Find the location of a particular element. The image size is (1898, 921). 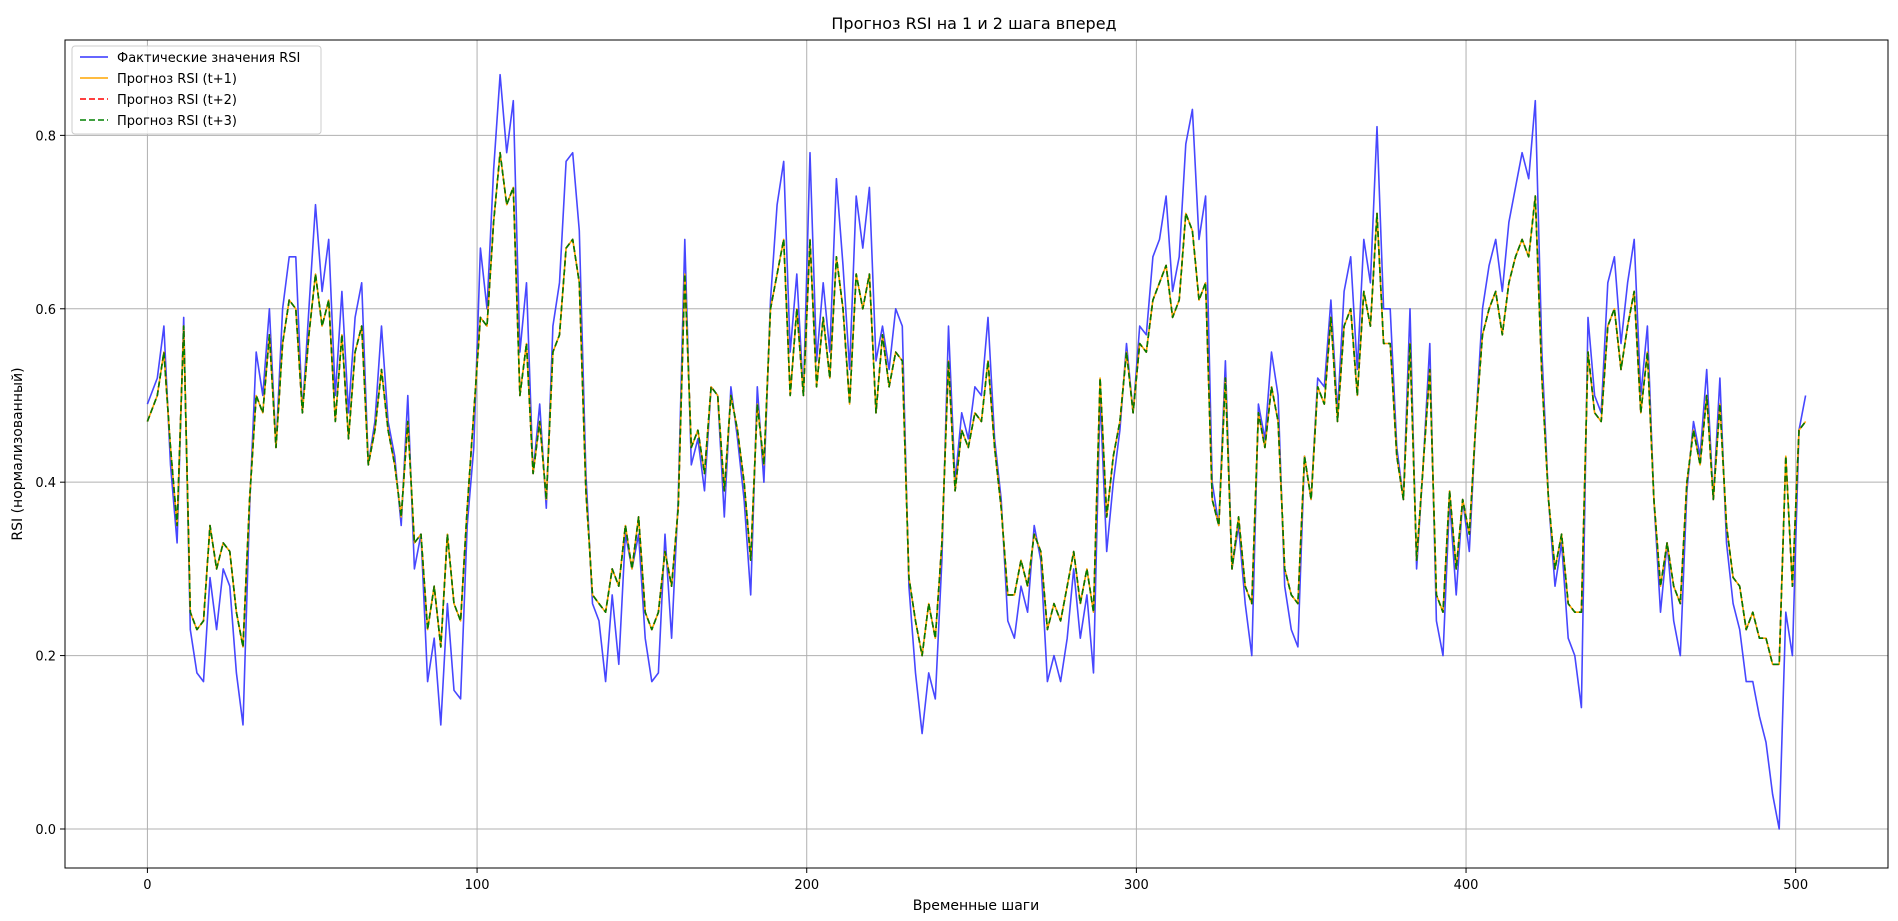

y-tick-label: 0.6 is located at coordinates (45, 310).